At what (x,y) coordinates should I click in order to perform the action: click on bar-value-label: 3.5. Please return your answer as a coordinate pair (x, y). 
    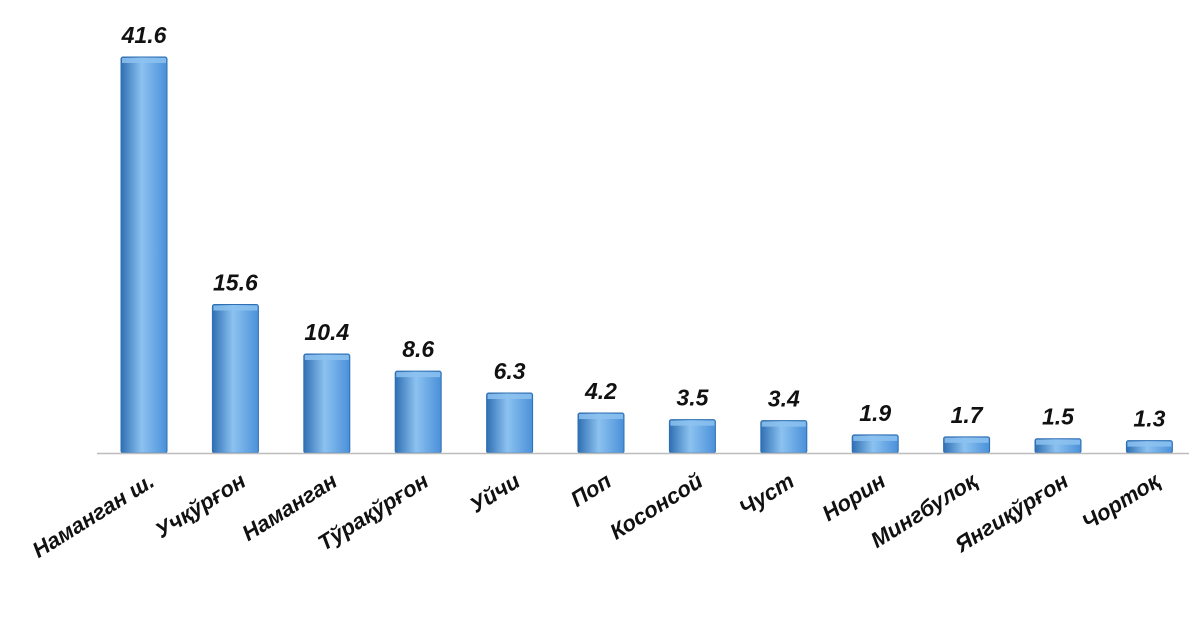
    Looking at the image, I should click on (692, 398).